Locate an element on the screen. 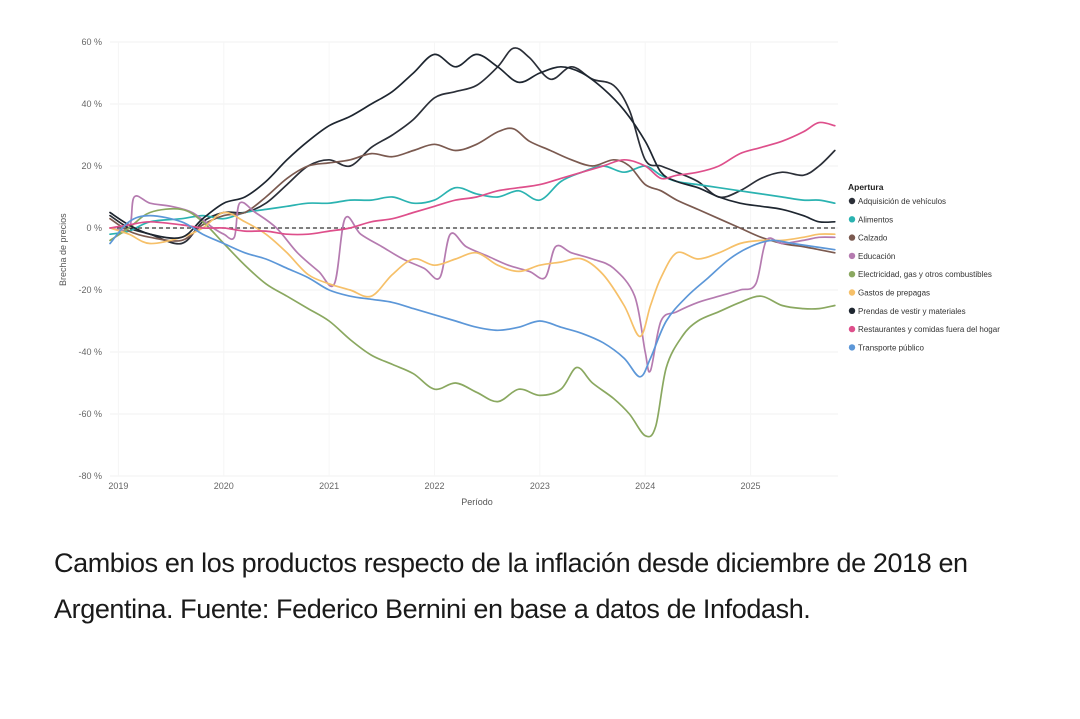  legend-item-label: Calzado is located at coordinates (873, 238).